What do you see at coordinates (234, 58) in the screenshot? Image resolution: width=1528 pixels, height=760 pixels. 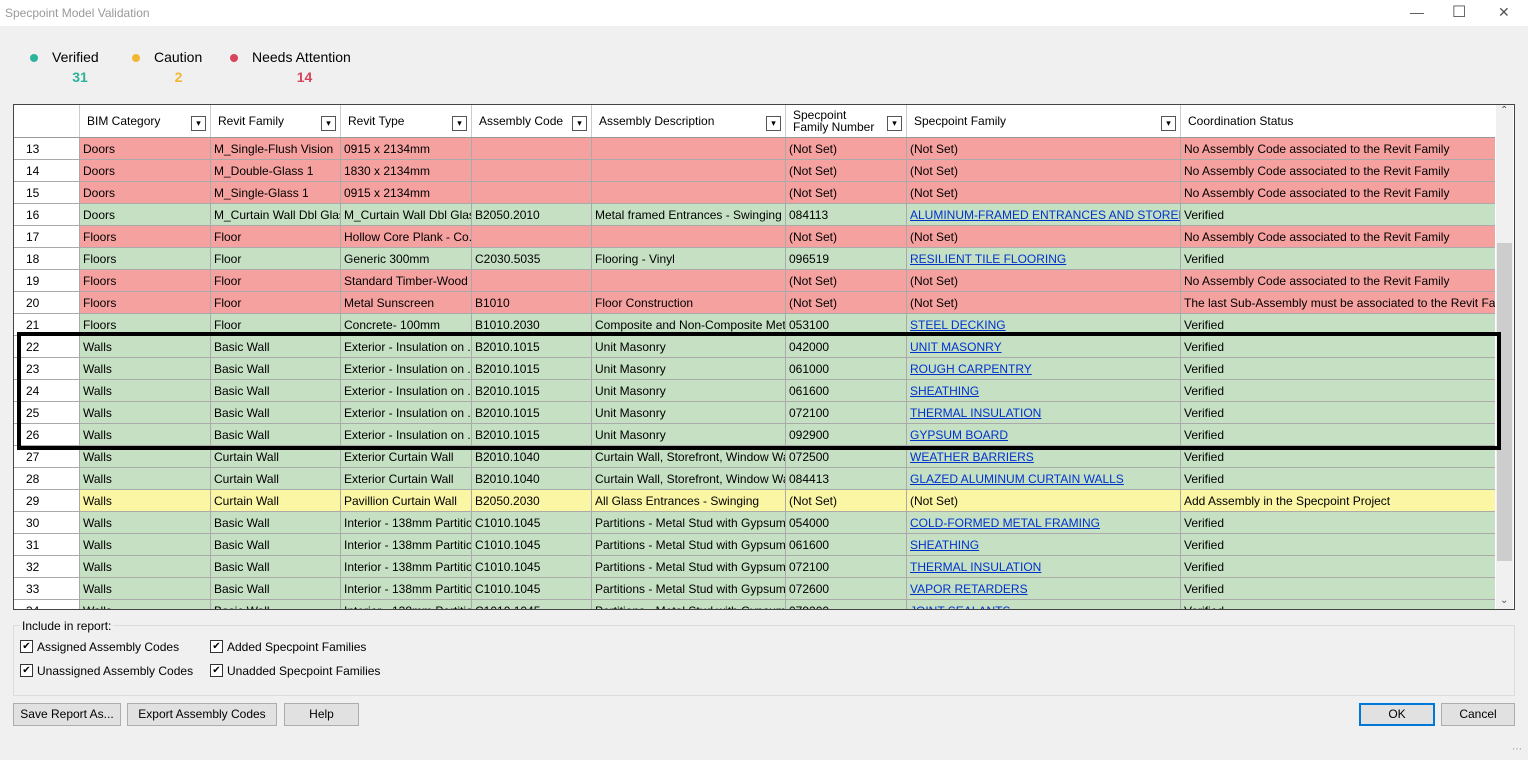 I see `status-dot` at bounding box center [234, 58].